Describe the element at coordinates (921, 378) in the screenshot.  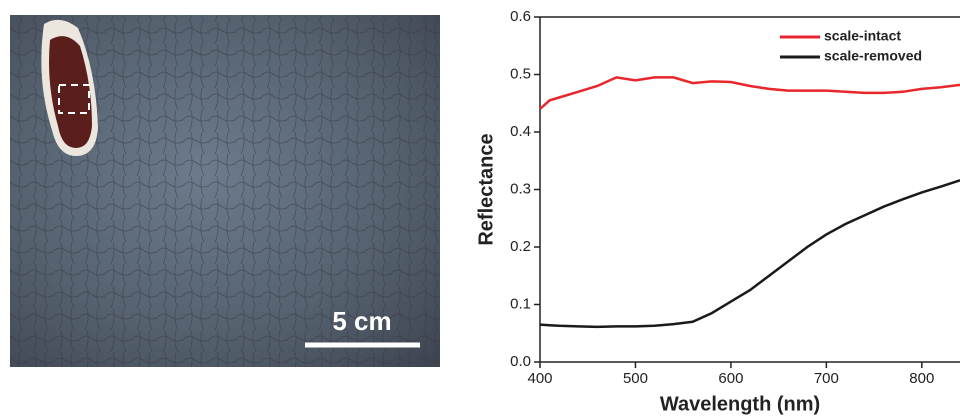
I see `x-tick-label: 800` at that location.